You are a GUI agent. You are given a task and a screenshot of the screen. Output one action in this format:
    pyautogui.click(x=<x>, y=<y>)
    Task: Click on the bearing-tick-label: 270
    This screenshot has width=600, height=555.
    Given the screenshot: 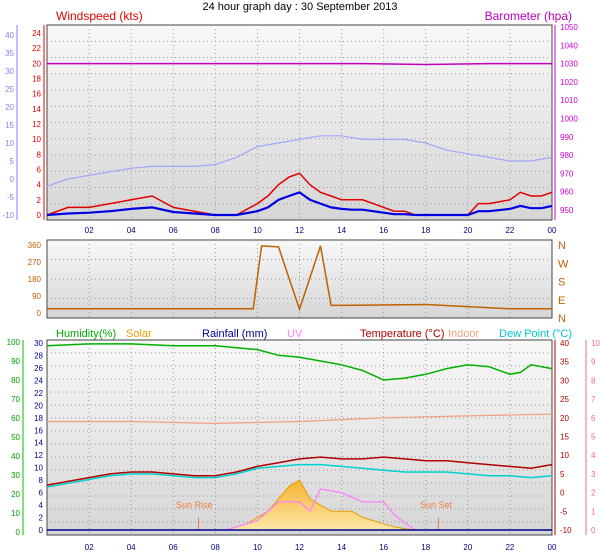 What is the action you would take?
    pyautogui.click(x=35, y=262)
    